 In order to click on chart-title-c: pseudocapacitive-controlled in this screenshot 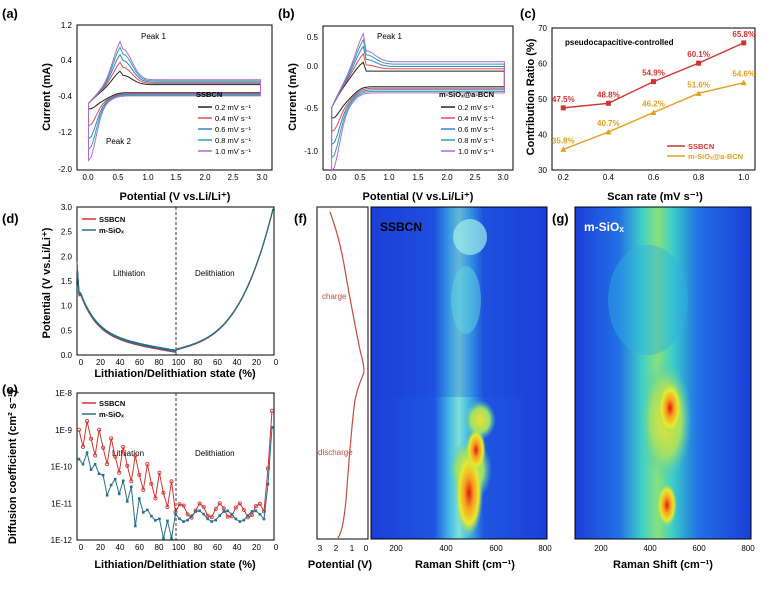, I will do `click(619, 42)`.